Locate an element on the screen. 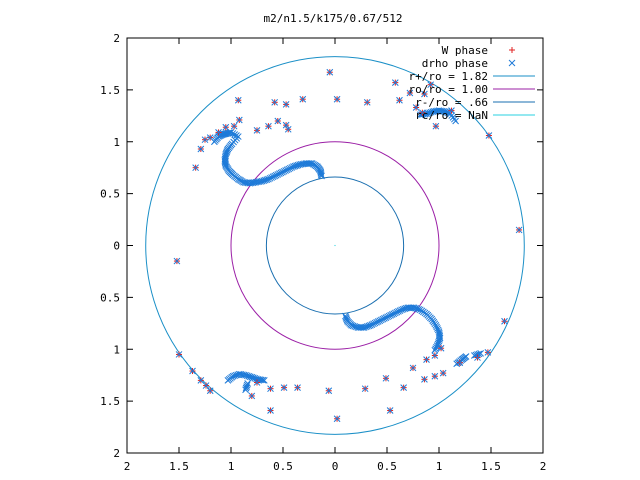 The height and width of the screenshot is (480, 640). x-tick-label: 0 is located at coordinates (335, 466).